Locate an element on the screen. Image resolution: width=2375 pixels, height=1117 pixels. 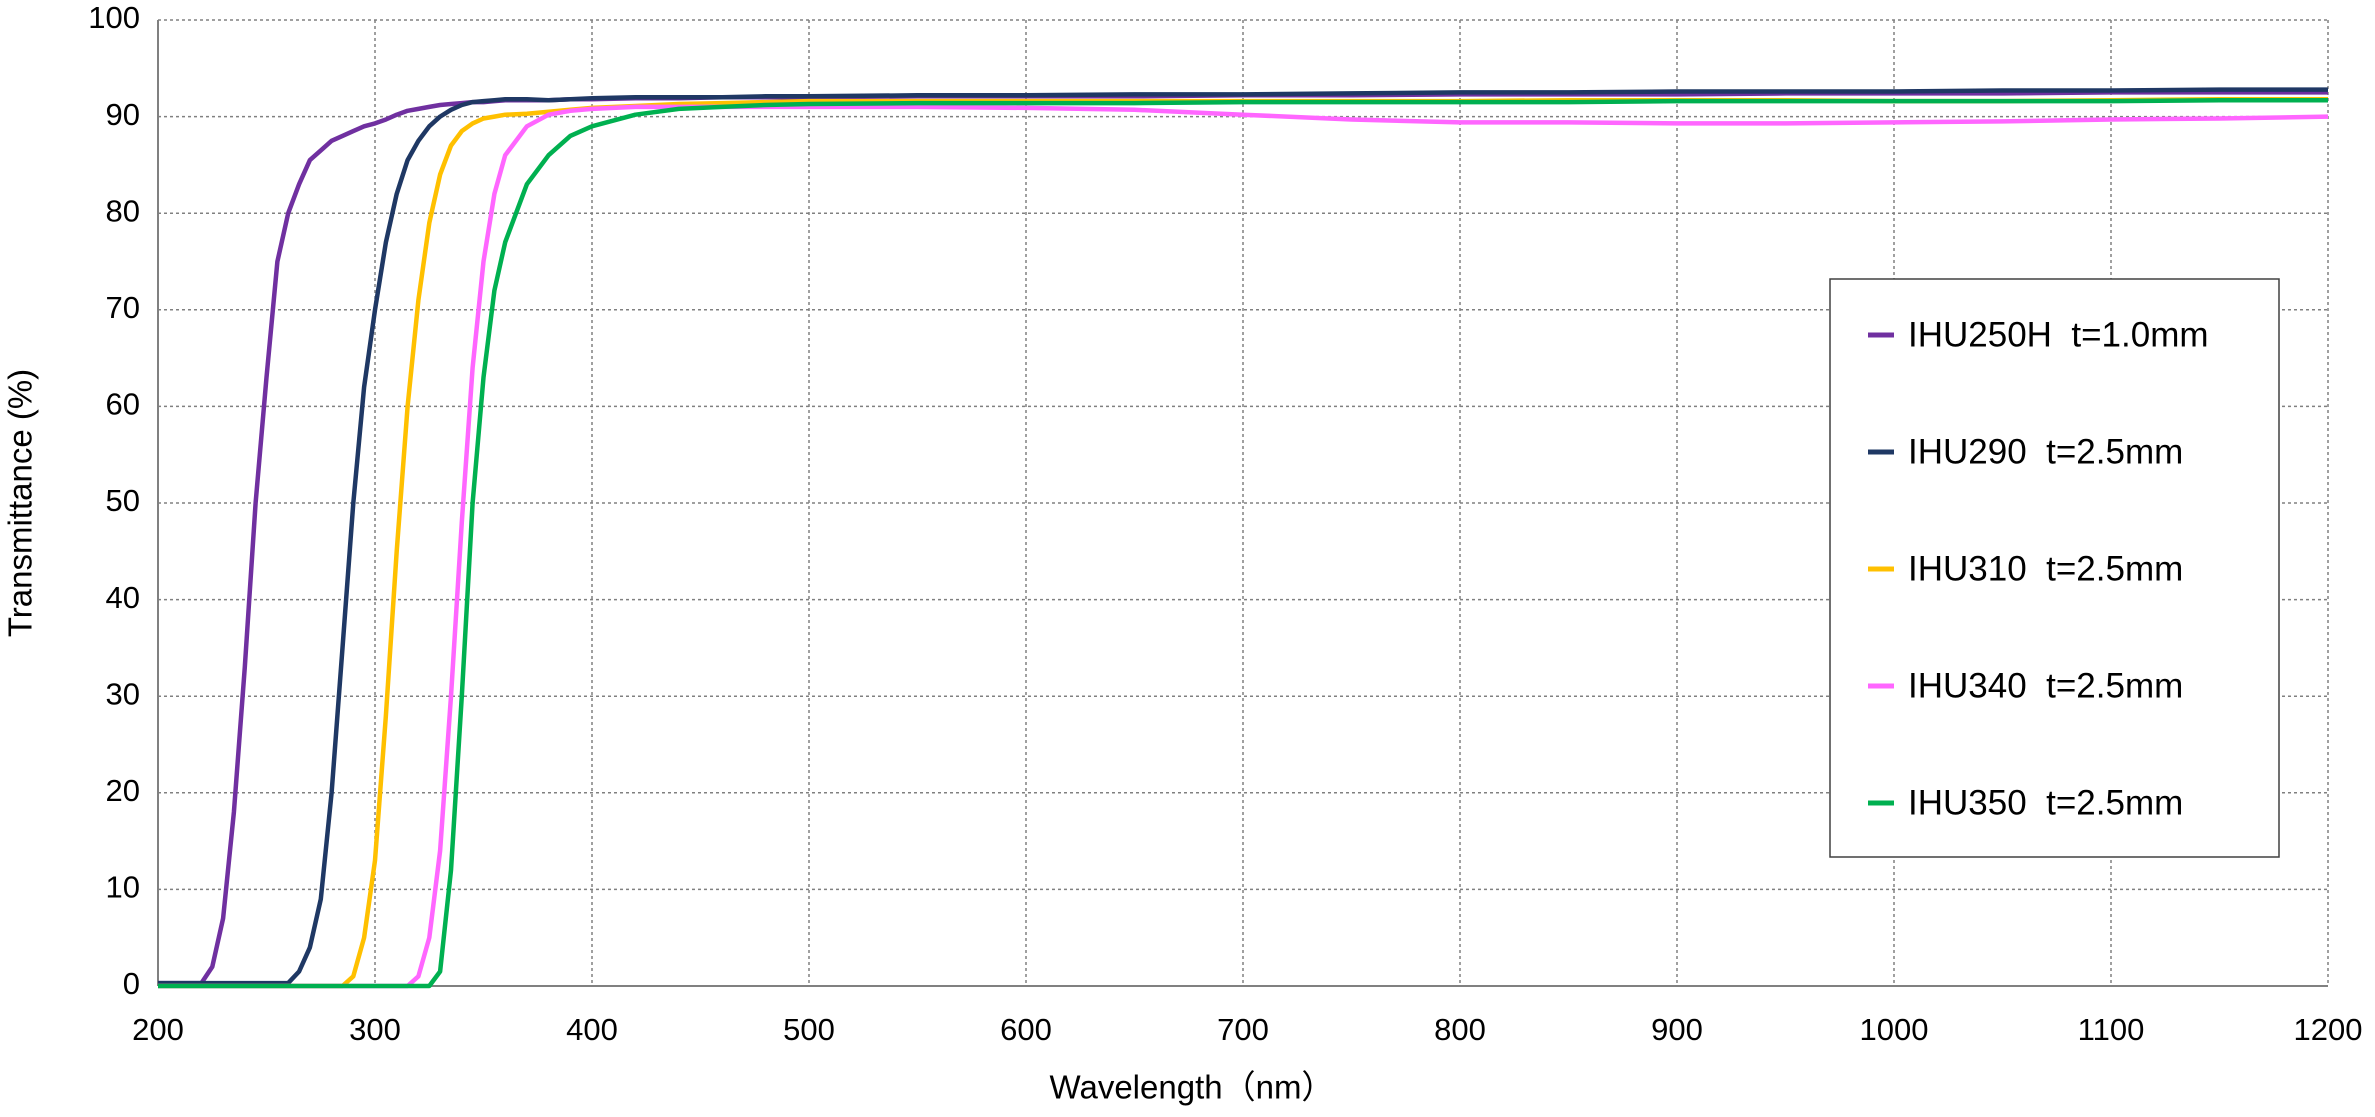
x-tick-label: 700 is located at coordinates (1243, 1029).